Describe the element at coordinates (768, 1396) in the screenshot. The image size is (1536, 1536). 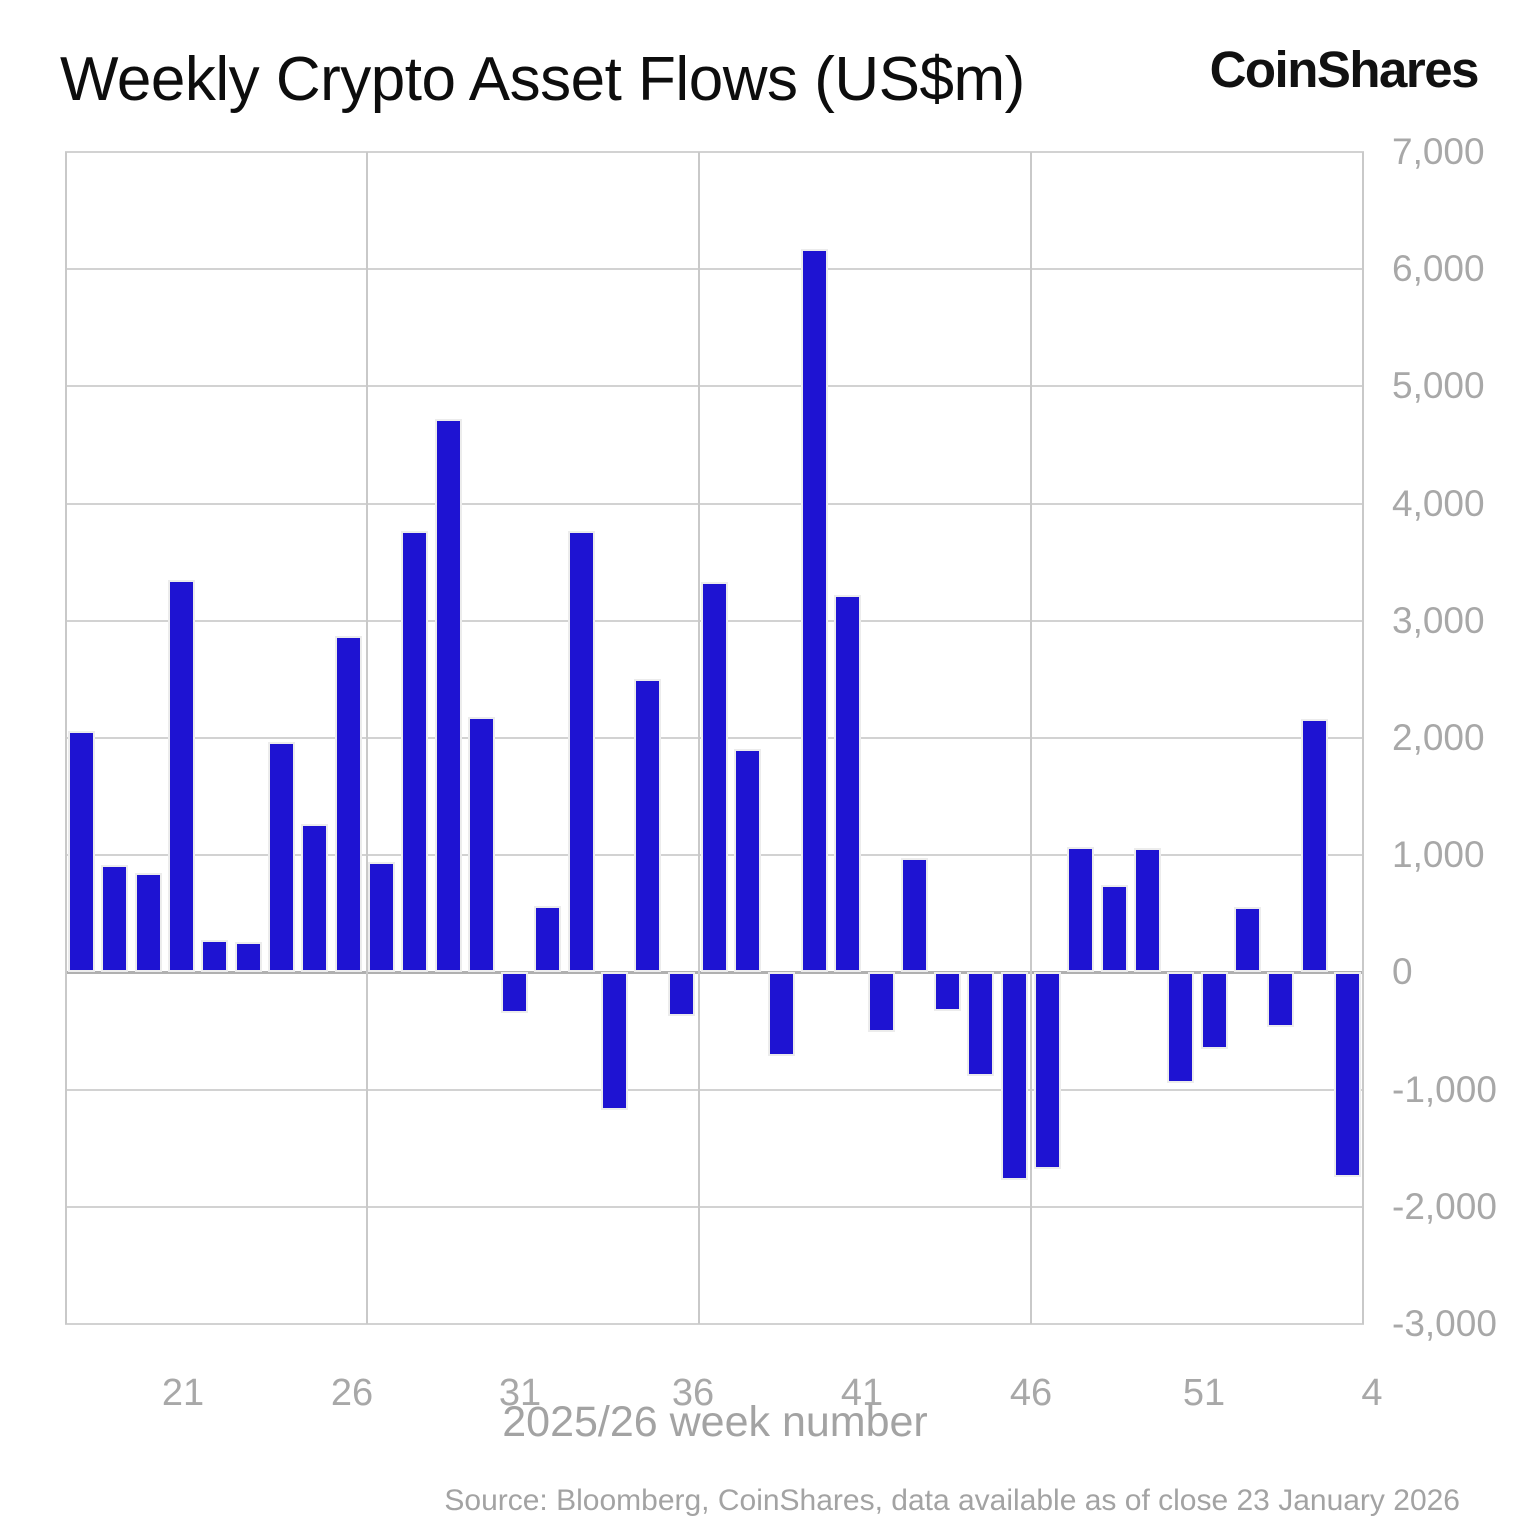
I see `x-axis-labels: 21 26 31 36 41 46 51 4` at that location.